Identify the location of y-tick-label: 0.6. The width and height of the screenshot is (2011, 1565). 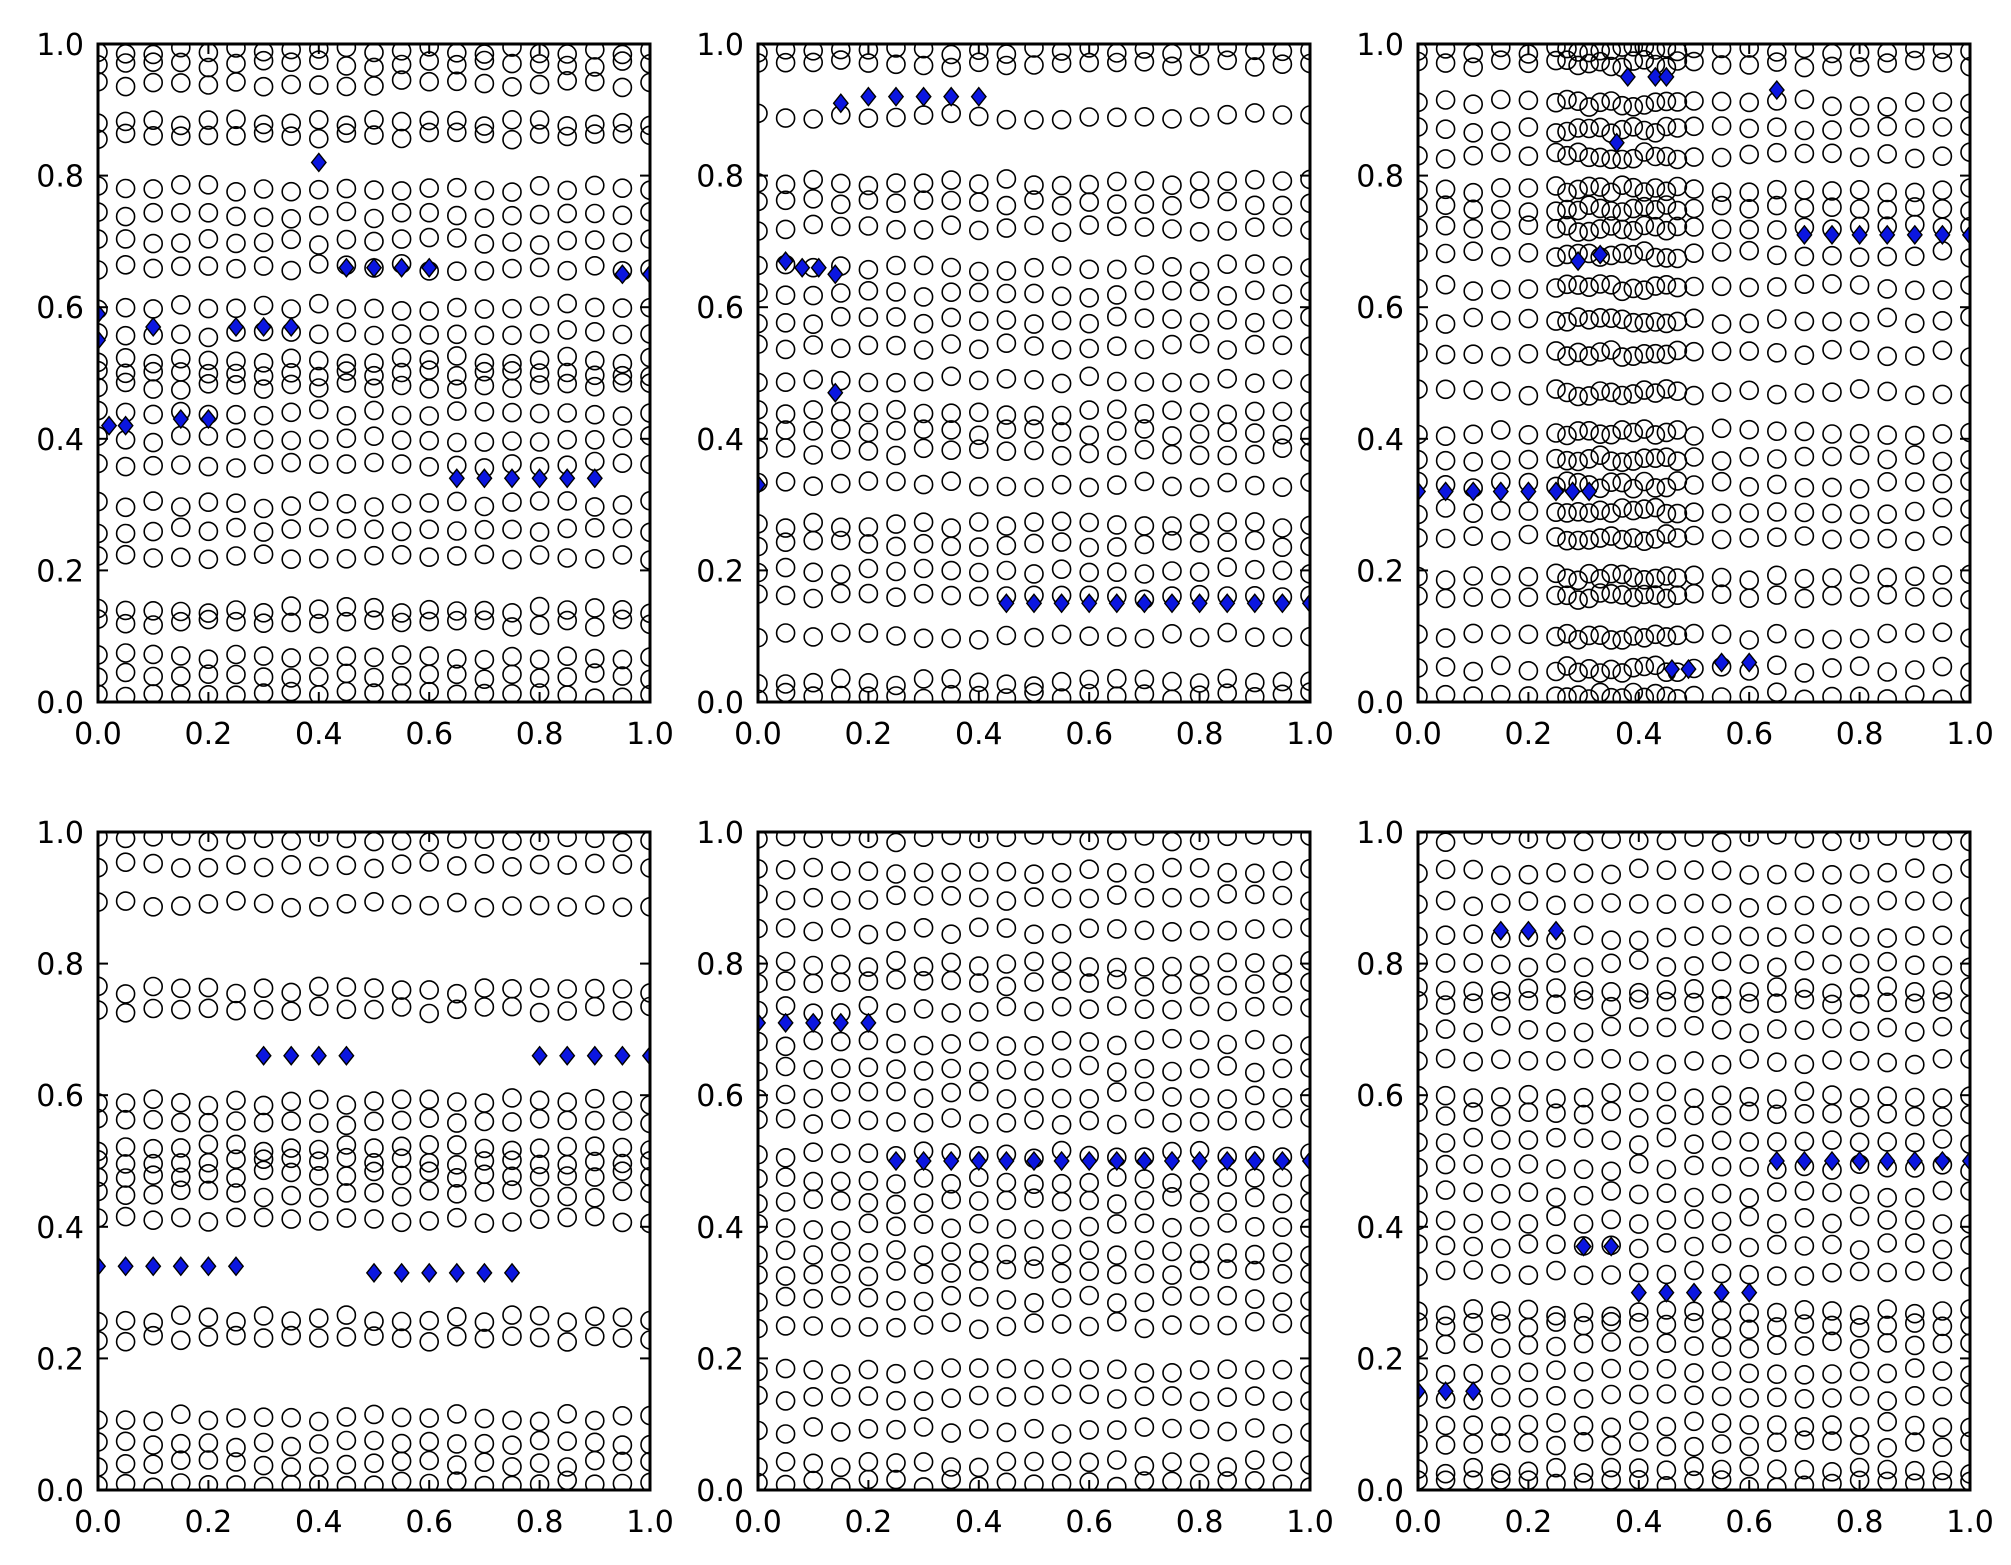
(60, 1096).